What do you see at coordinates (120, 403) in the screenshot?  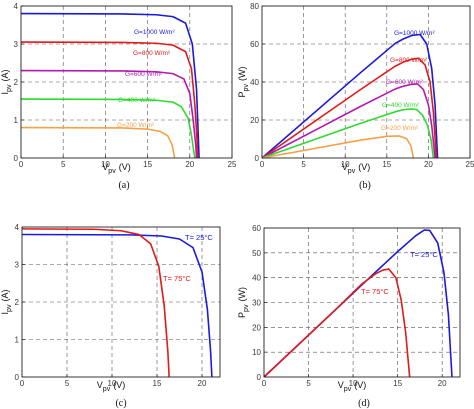 I see `panel-label: (c)` at bounding box center [120, 403].